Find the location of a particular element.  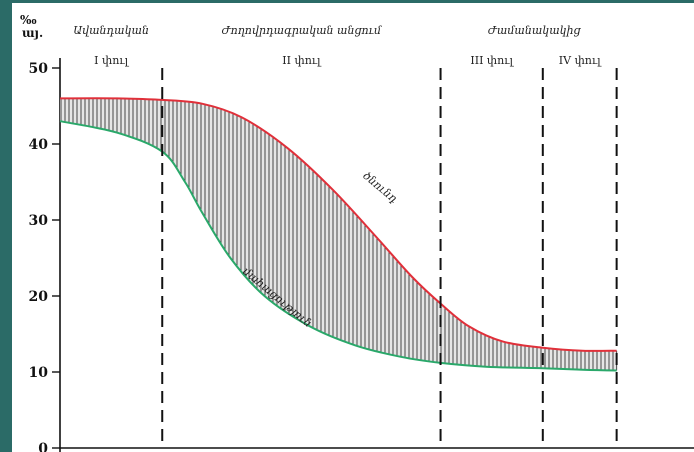

y-tick-label: 10 is located at coordinates (39, 373).